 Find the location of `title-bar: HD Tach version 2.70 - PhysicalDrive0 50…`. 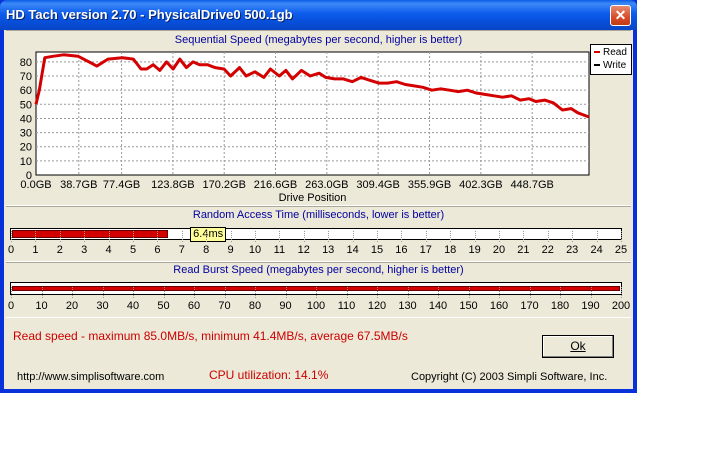

title-bar: HD Tach version 2.70 - PhysicalDrive0 50… is located at coordinates (318, 15).